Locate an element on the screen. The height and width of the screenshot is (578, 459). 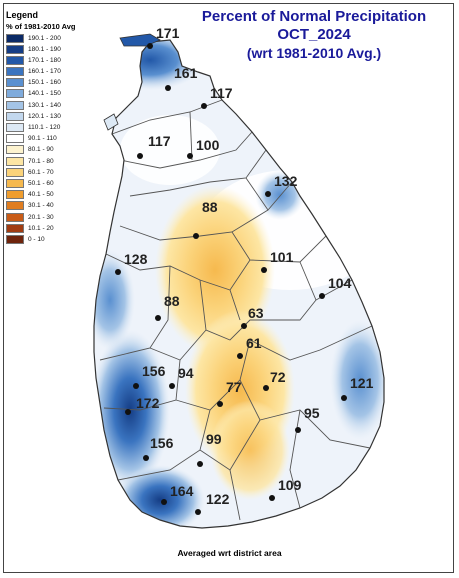
legend-label: 140.1 - 150 is located at coordinates (44, 94).